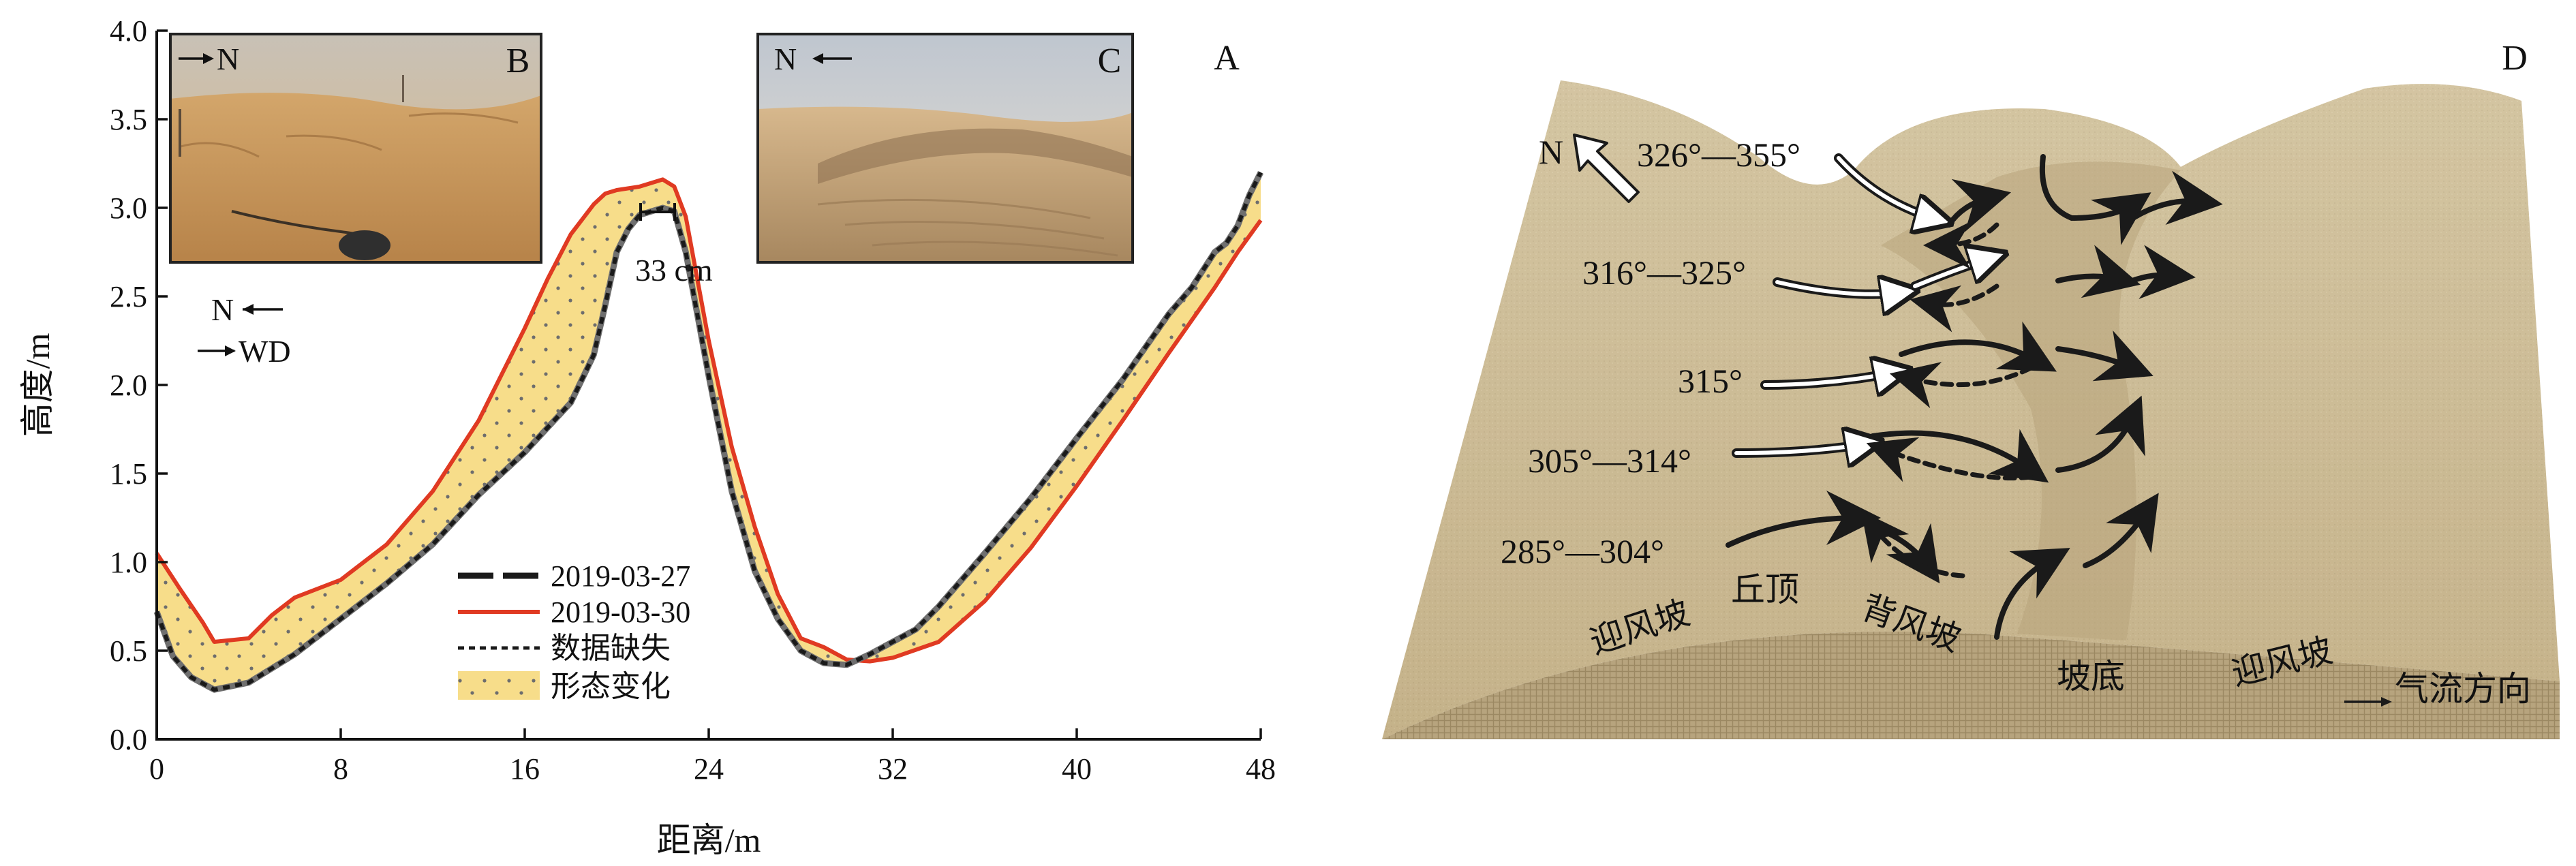 The width and height of the screenshot is (2576, 866). What do you see at coordinates (709, 769) in the screenshot?
I see `x-tick-label: 24` at bounding box center [709, 769].